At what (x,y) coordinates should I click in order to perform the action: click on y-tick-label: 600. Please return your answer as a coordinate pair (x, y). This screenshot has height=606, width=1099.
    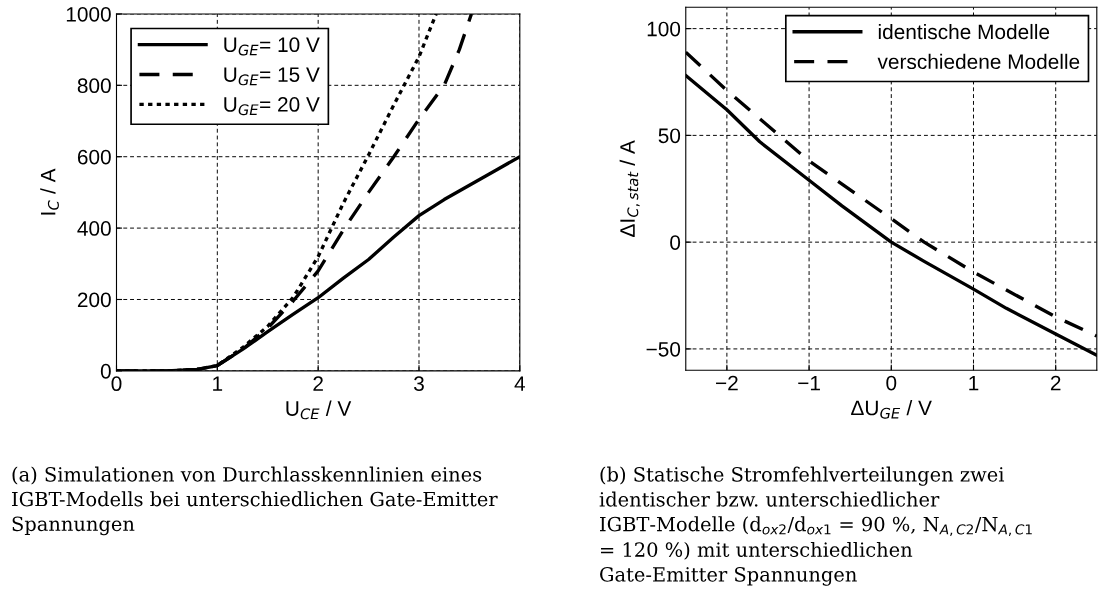
    Looking at the image, I should click on (94, 157).